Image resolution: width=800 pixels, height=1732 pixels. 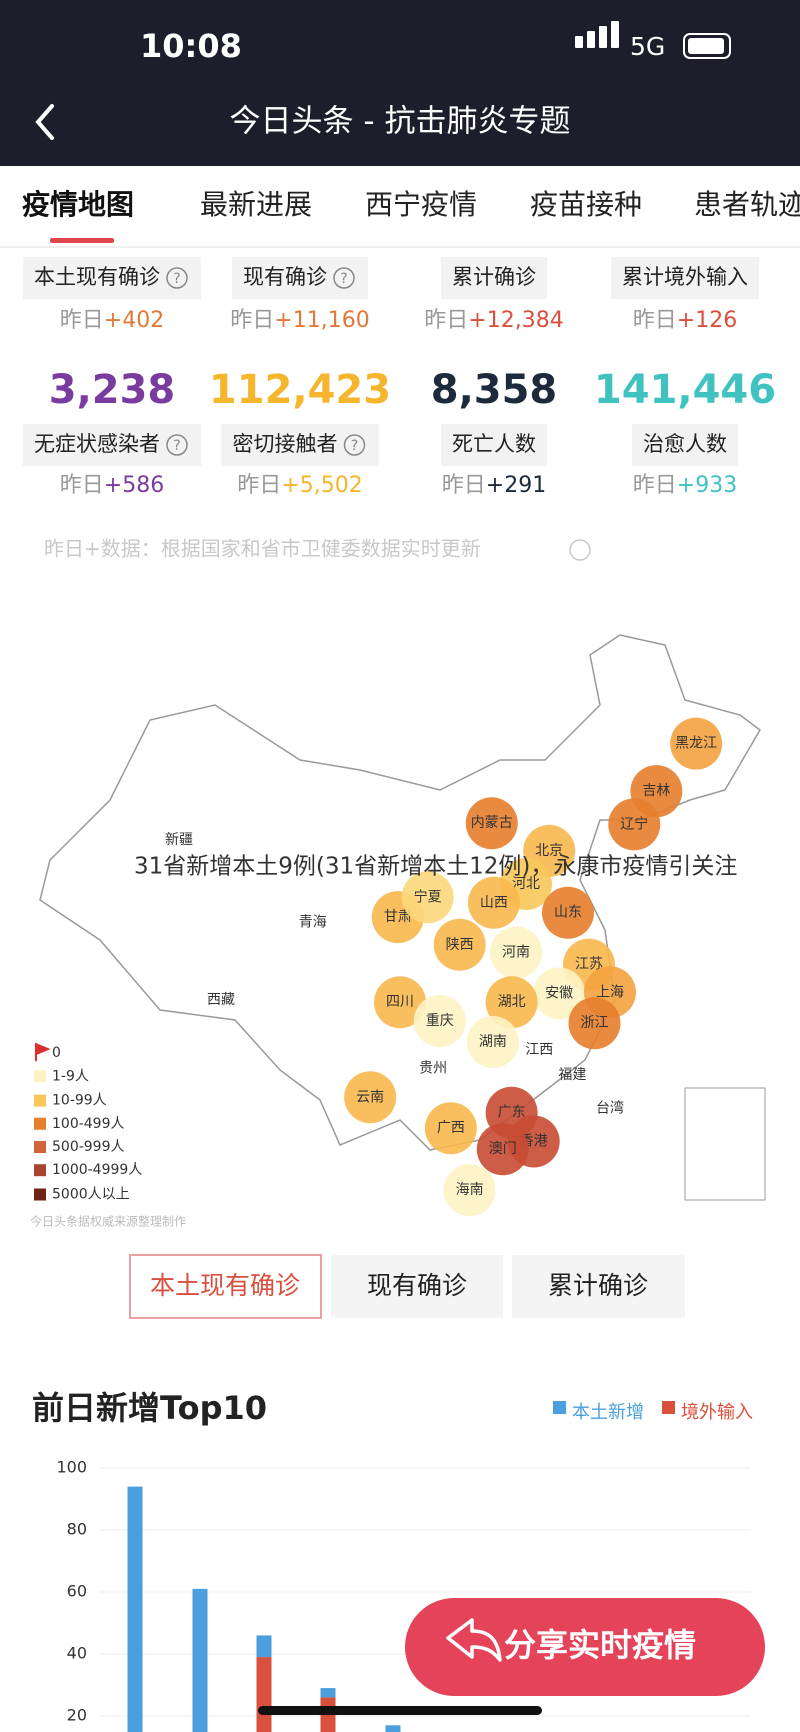 I want to click on stat-delta: 昨日+126, so click(x=685, y=320).